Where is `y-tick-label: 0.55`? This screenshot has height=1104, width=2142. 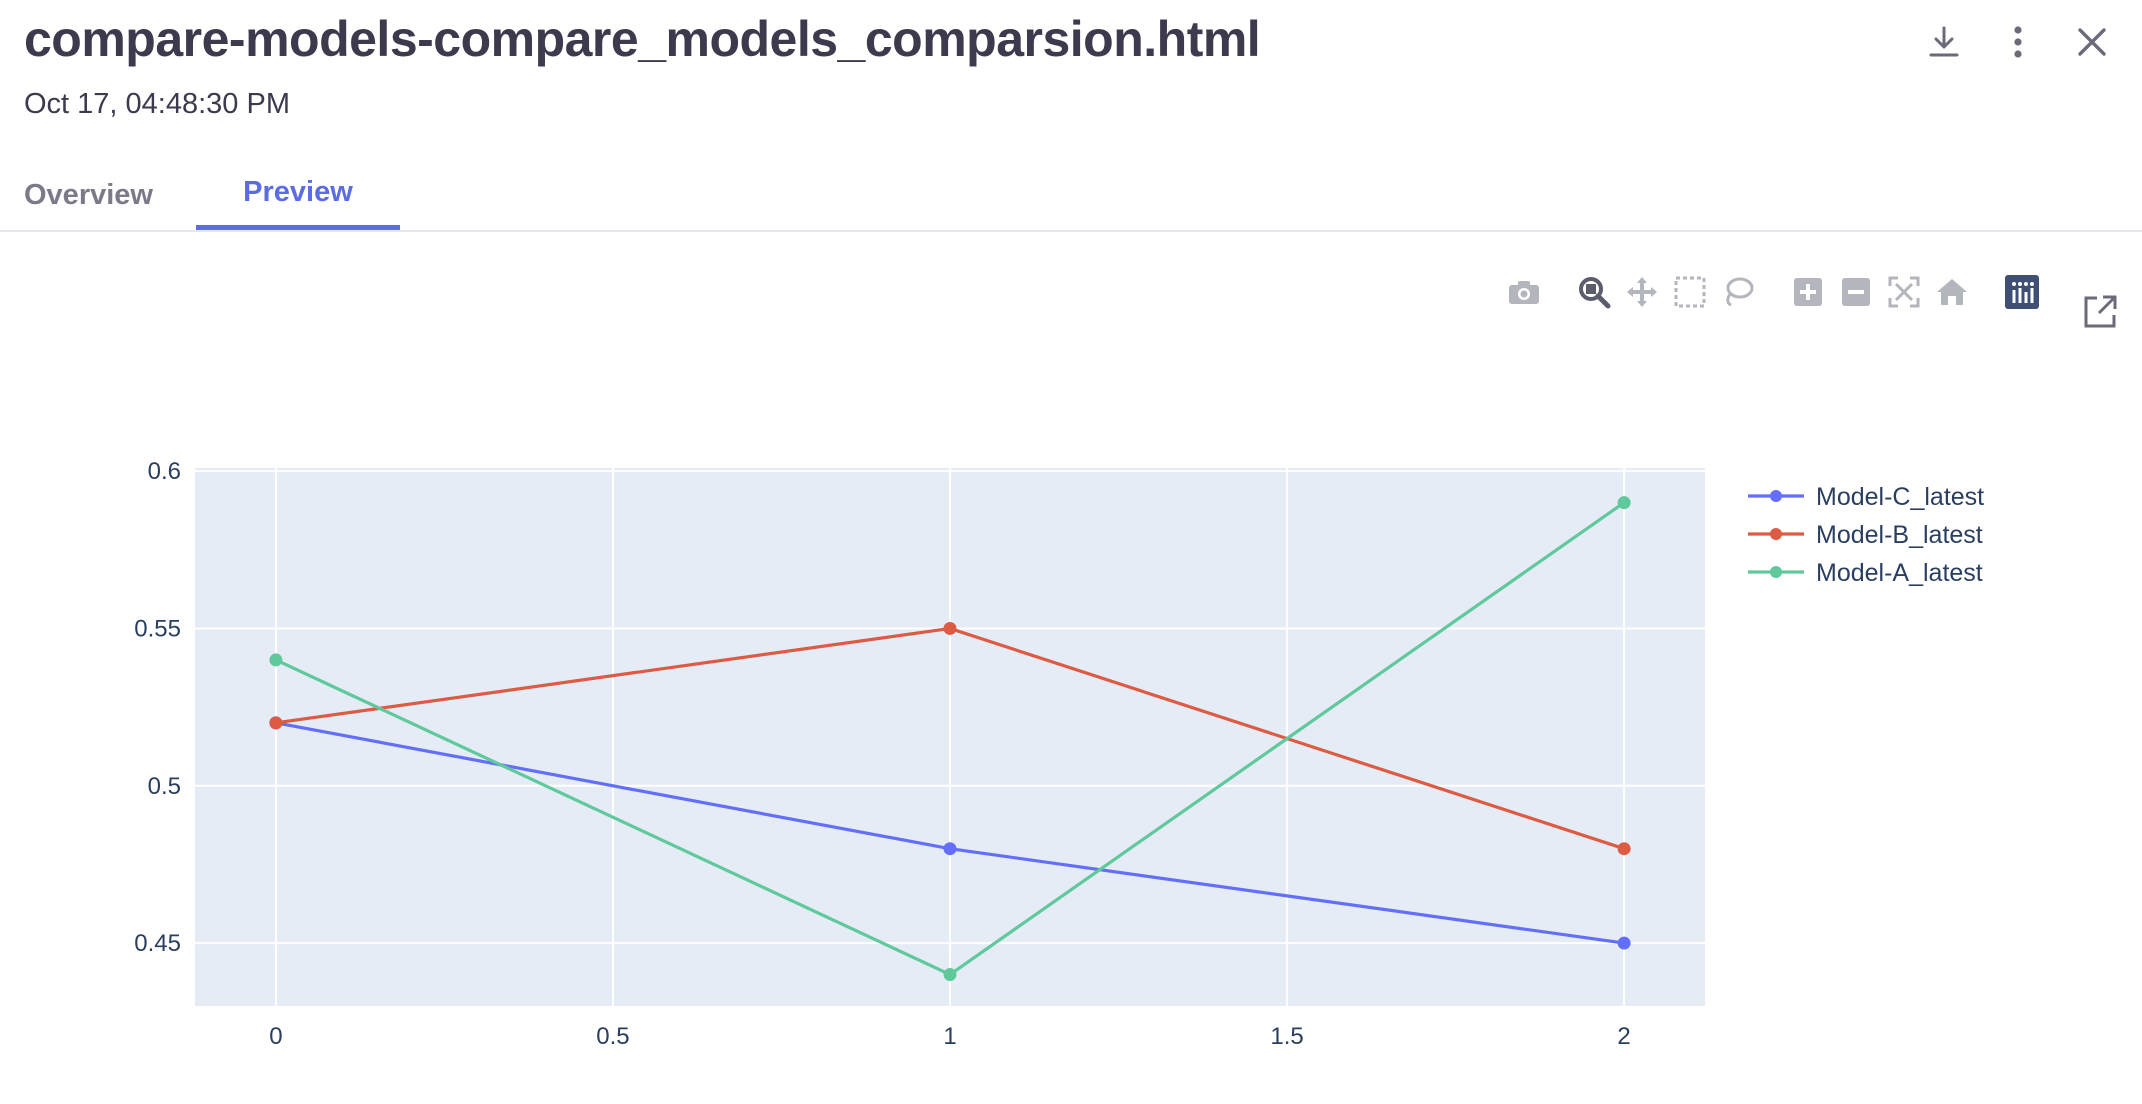
y-tick-label: 0.55 is located at coordinates (157, 628).